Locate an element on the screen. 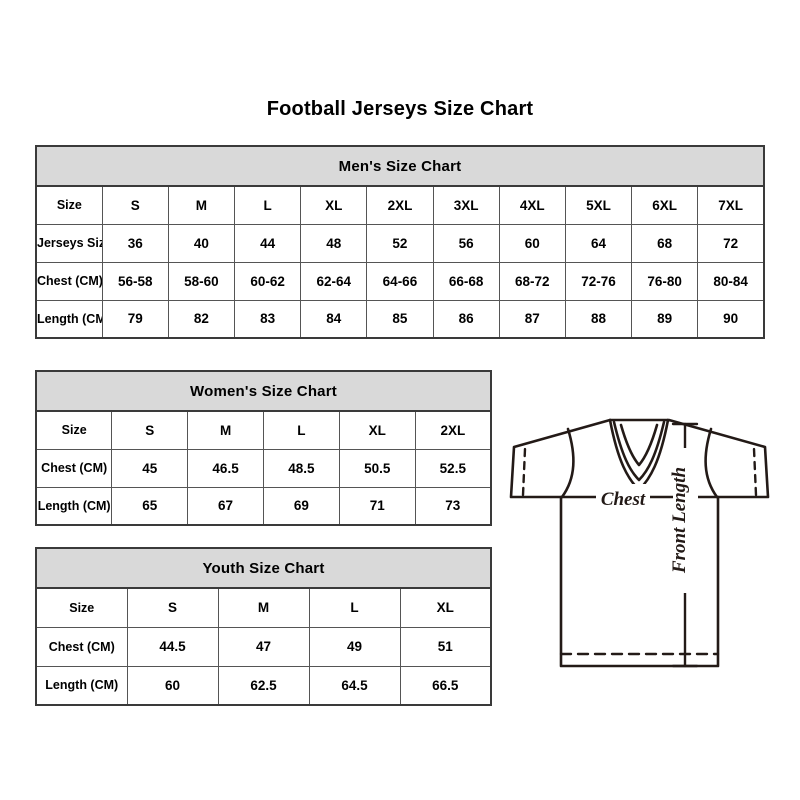  page-title: Football Jerseys Size Chart is located at coordinates (400, 109).